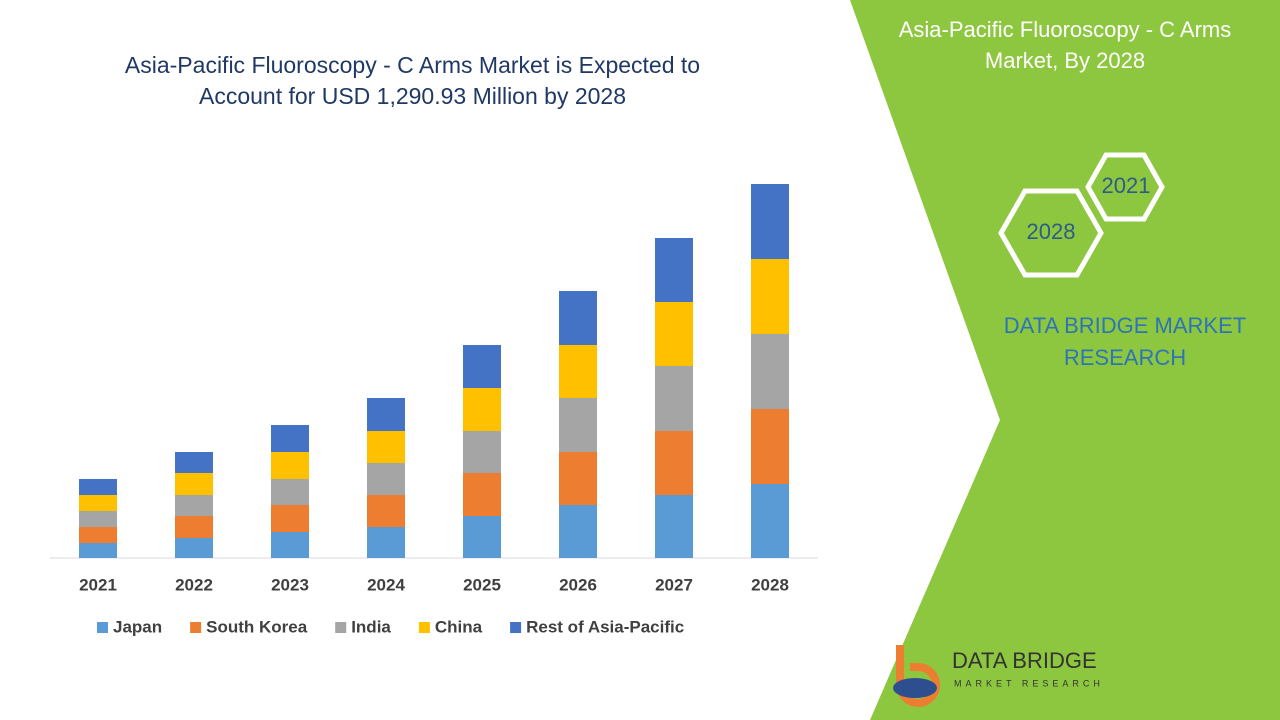 This screenshot has height=720, width=1280. Describe the element at coordinates (915, 688) in the screenshot. I see `logo-icon` at that location.